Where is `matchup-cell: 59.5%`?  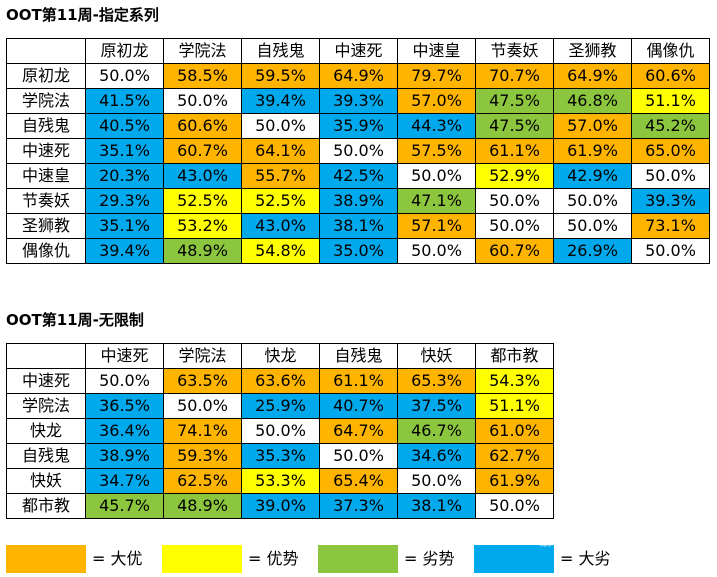 matchup-cell: 59.5% is located at coordinates (280, 76).